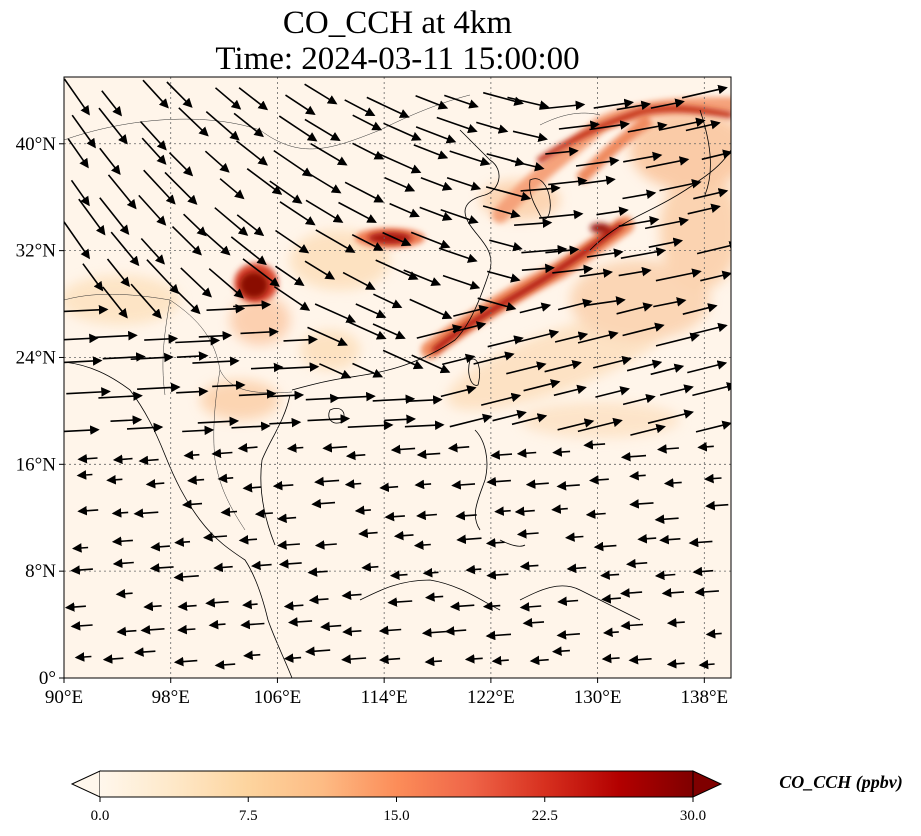 This screenshot has height=836, width=921. Describe the element at coordinates (491, 697) in the screenshot. I see `x-tick-label: 122°E` at that location.